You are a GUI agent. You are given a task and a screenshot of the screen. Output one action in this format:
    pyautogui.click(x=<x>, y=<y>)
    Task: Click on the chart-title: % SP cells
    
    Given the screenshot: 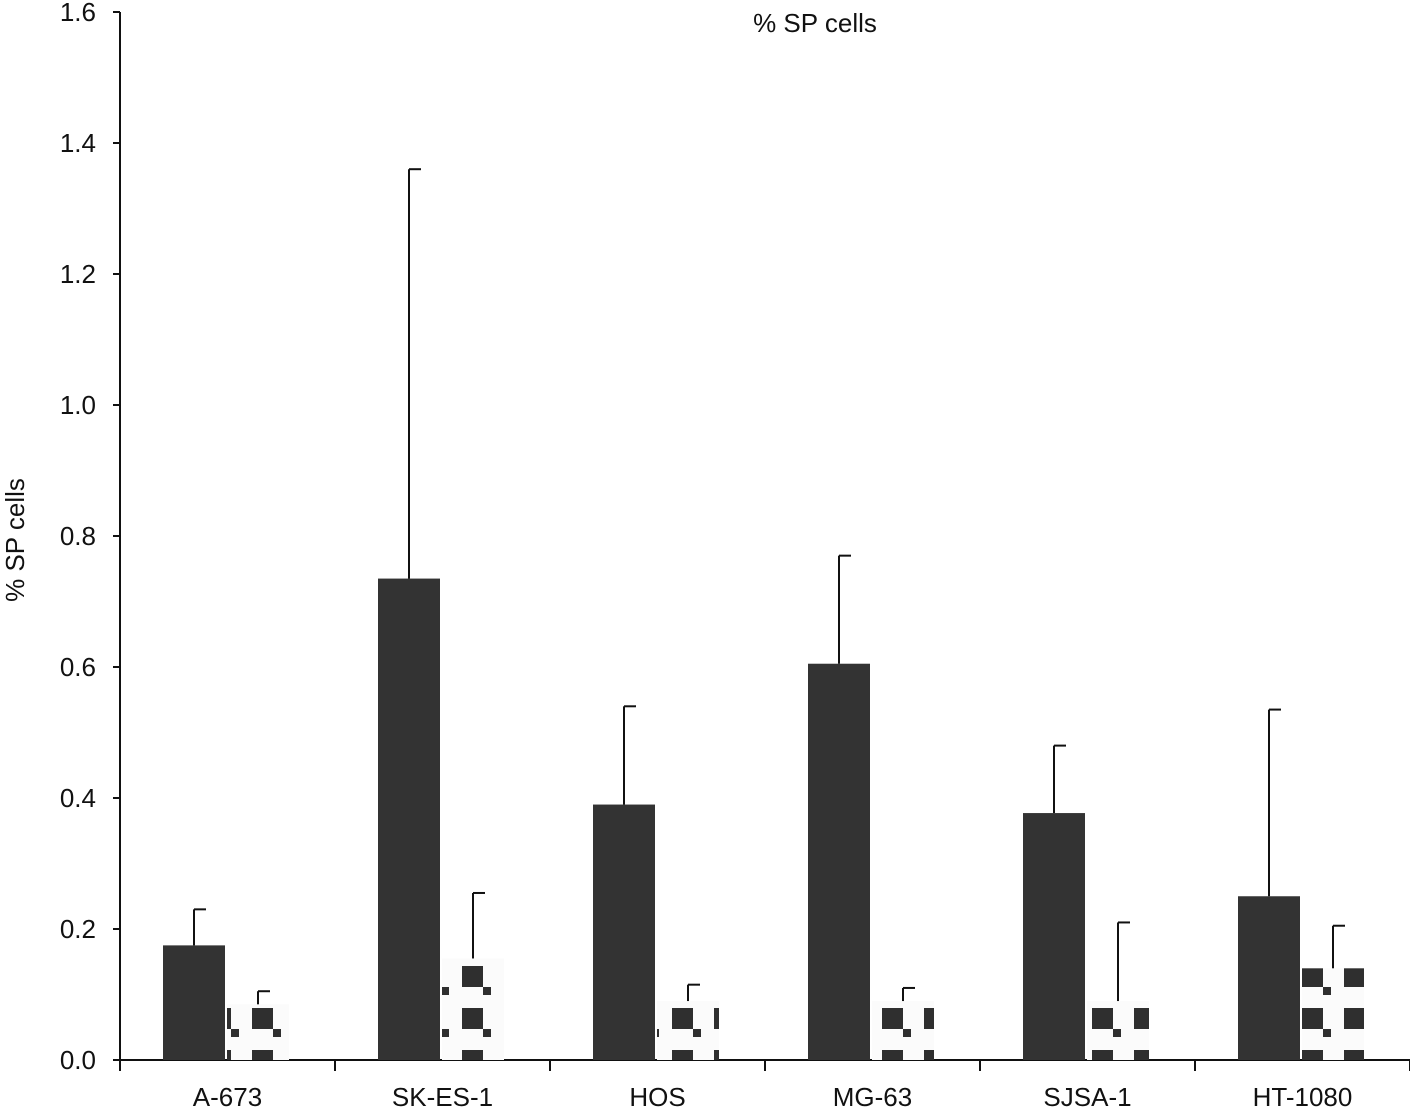 What is the action you would take?
    pyautogui.click(x=815, y=23)
    